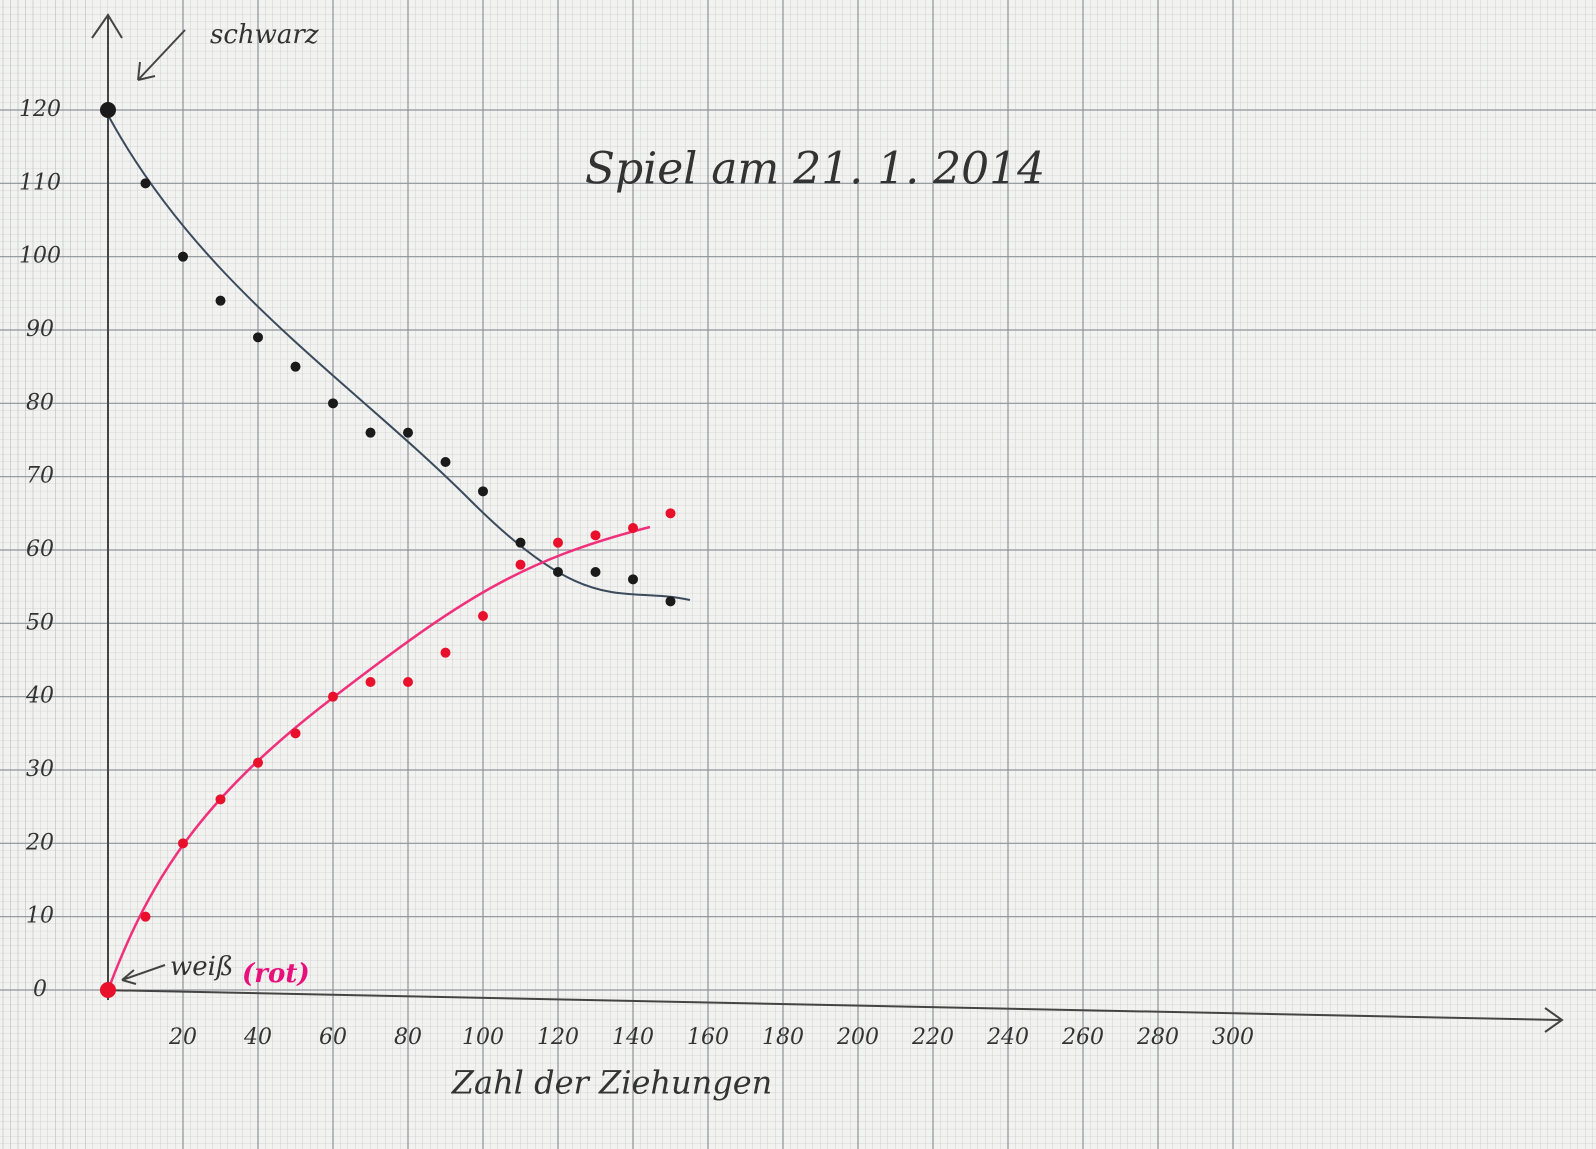  I want to click on y-tick-label: 30, so click(40, 769).